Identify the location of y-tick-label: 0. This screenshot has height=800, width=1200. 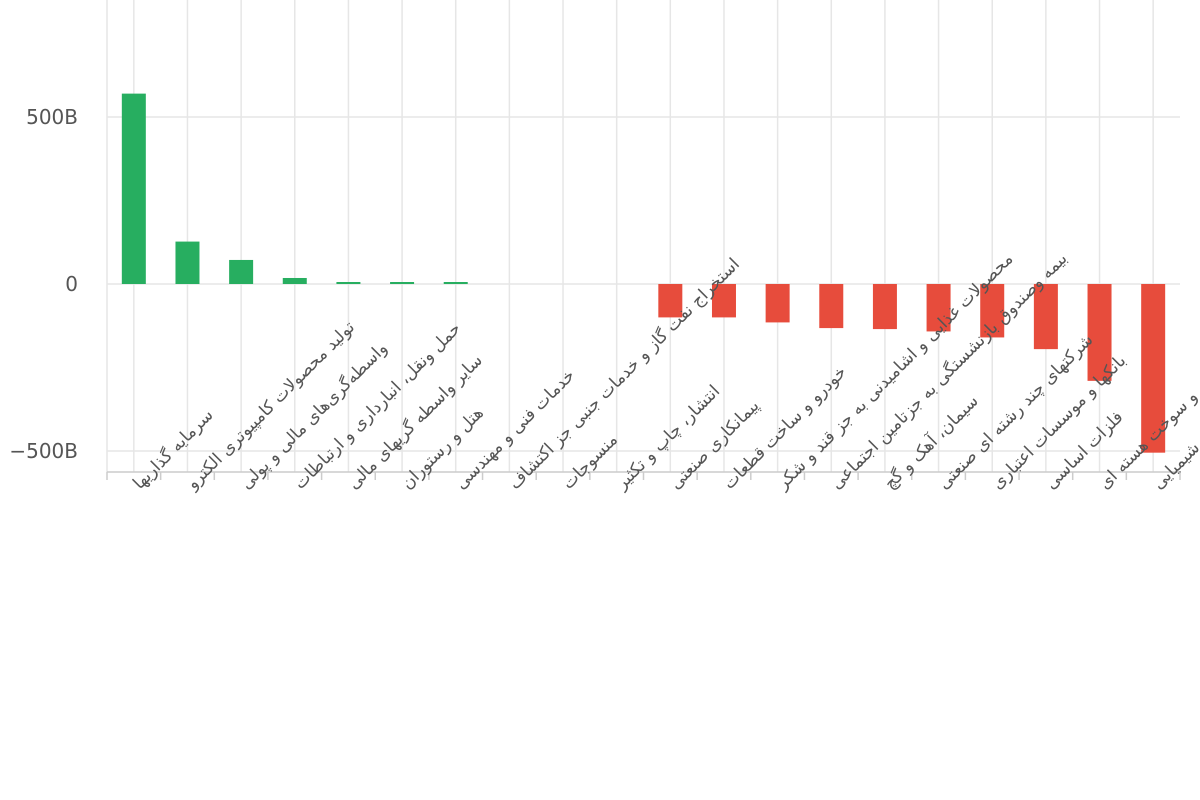
(71, 284).